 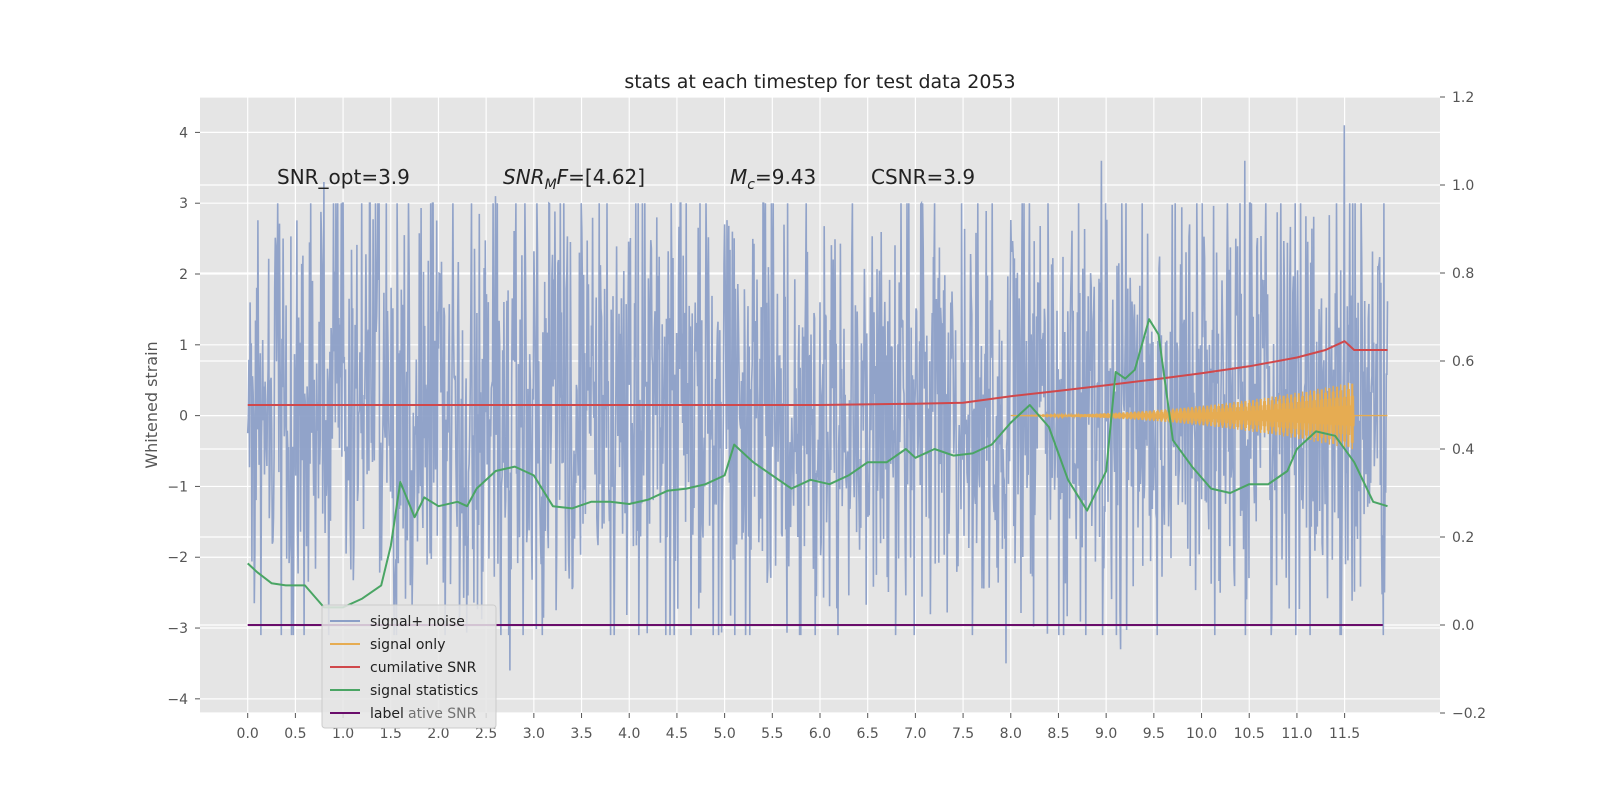 I want to click on annotation-snr-opt: SNR_opt=3.9, so click(x=343, y=177).